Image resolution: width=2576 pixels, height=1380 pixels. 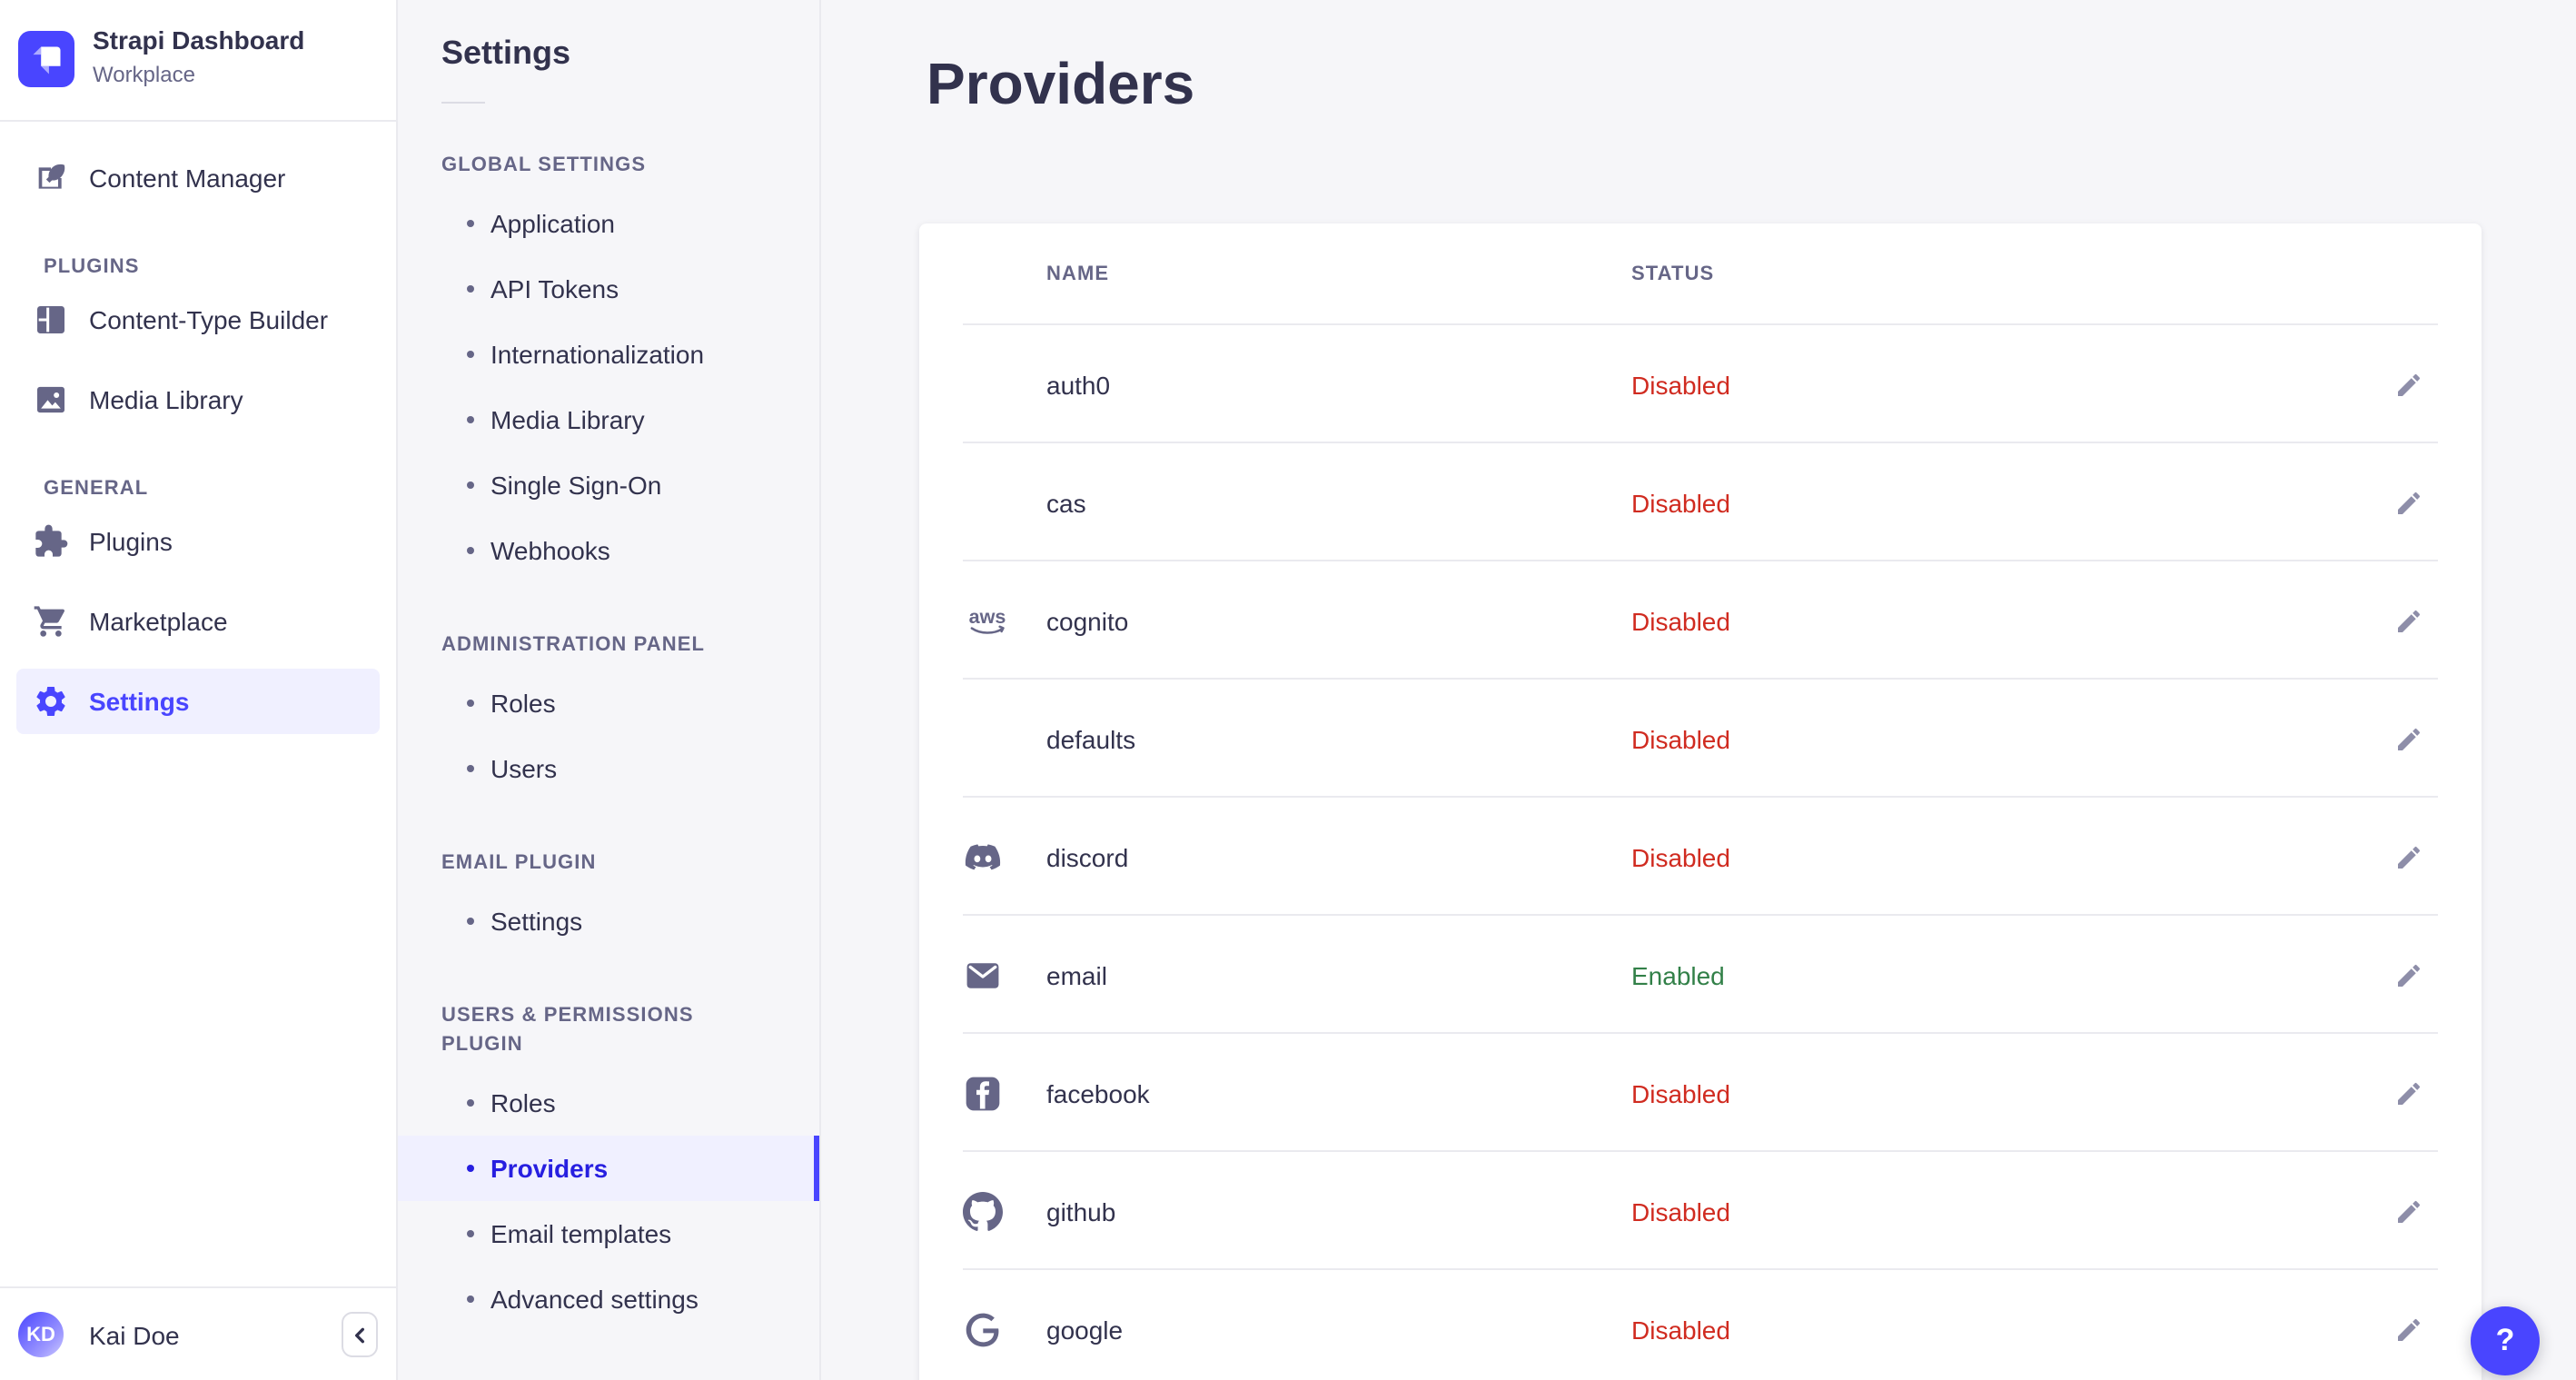 What do you see at coordinates (549, 1168) in the screenshot?
I see `subnav-item-label: Providers` at bounding box center [549, 1168].